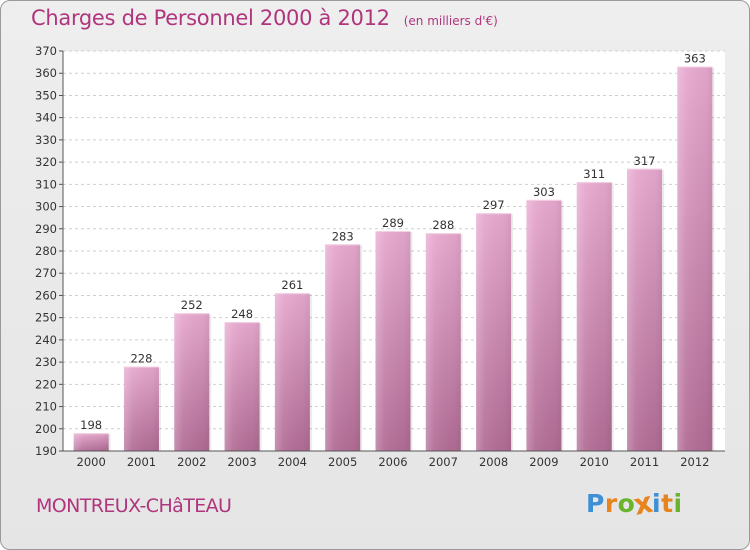 The image size is (750, 550). Describe the element at coordinates (645, 161) in the screenshot. I see `value-label: 317` at that location.